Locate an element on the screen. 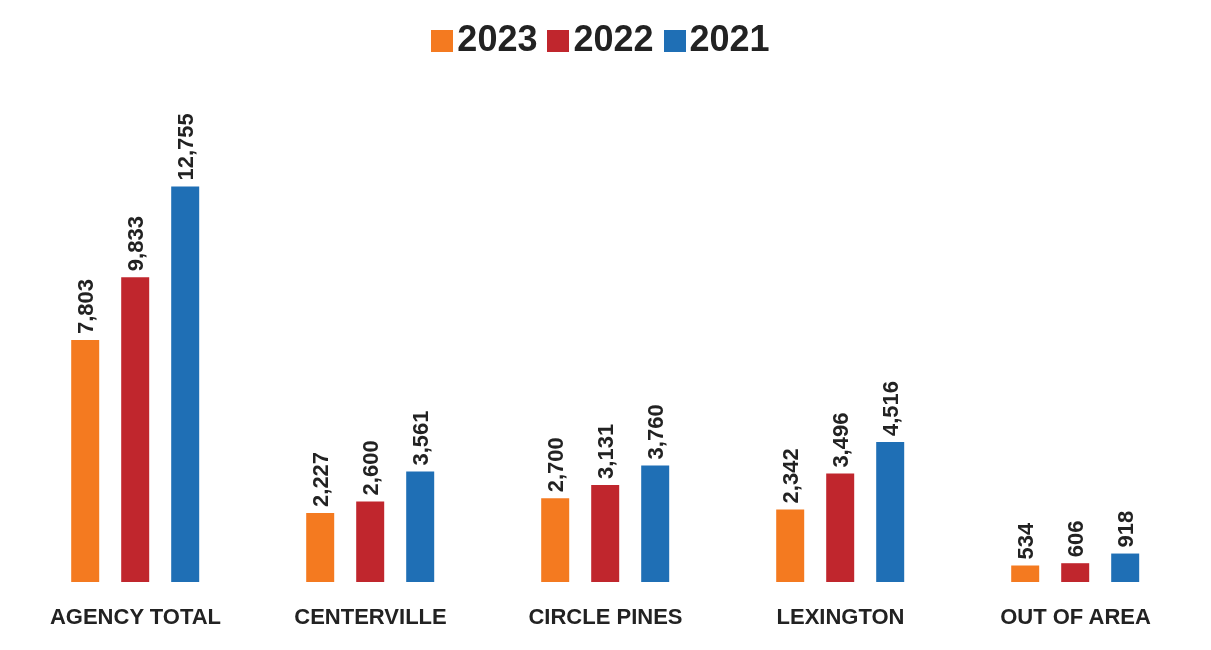 This screenshot has height=650, width=1211. legend-label: 2022 is located at coordinates (613, 38).